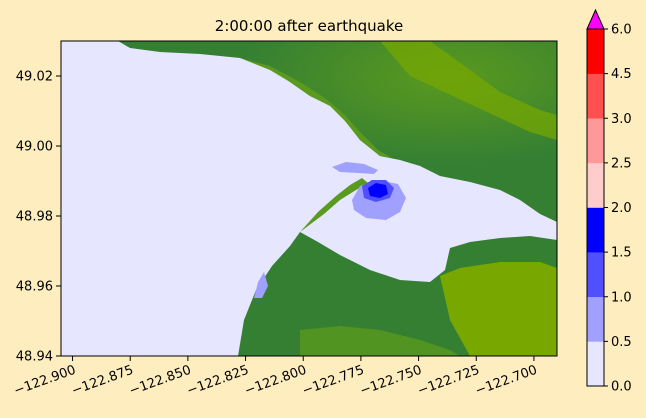  I want to click on x-tick-label: −122.700, so click(506, 381).